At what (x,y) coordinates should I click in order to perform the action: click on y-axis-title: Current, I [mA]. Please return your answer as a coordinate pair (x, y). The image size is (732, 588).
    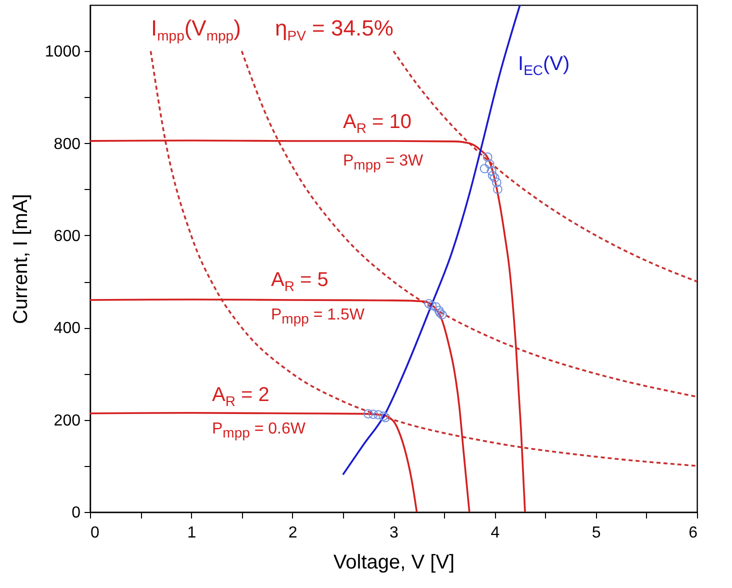
    Looking at the image, I should click on (21, 259).